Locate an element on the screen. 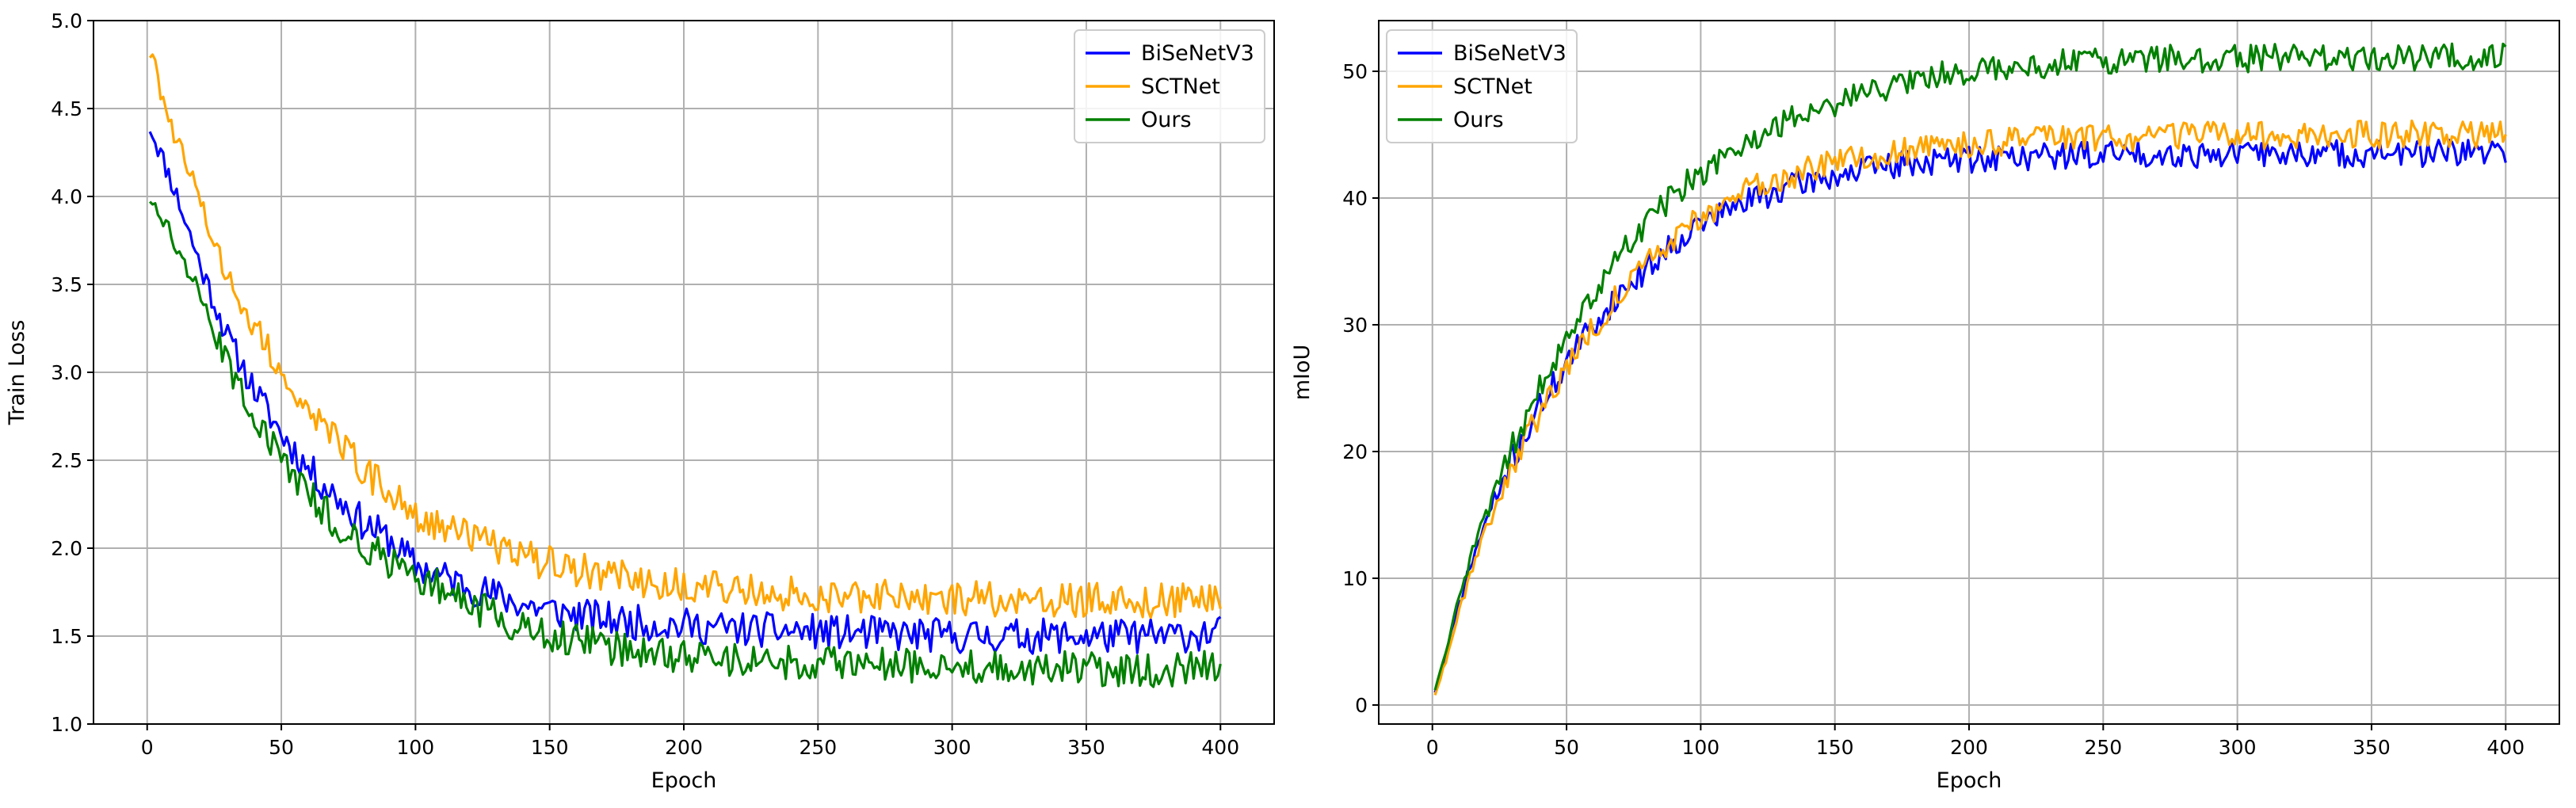 This screenshot has height=808, width=2576. y-tick-label: 30 is located at coordinates (1355, 325).